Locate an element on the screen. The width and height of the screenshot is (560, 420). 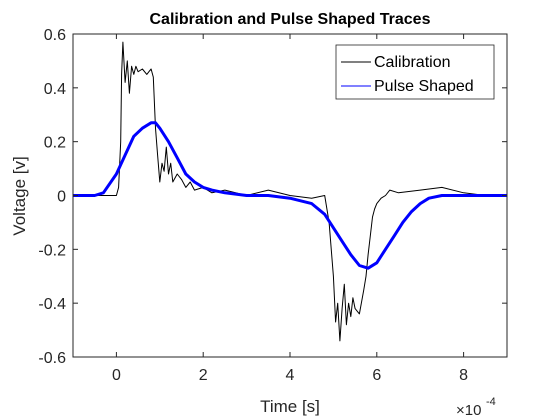
legend-label-pulse-shaped: Pulse Shaped is located at coordinates (424, 86).